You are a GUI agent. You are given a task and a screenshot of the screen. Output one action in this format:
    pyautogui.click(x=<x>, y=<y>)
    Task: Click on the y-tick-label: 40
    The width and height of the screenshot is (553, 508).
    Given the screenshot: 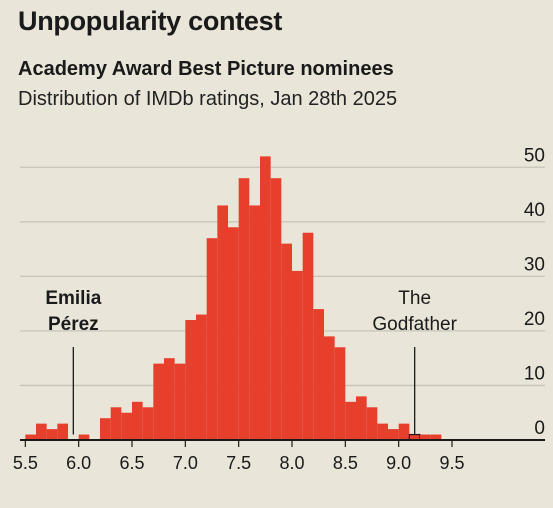 What is the action you would take?
    pyautogui.click(x=534, y=210)
    